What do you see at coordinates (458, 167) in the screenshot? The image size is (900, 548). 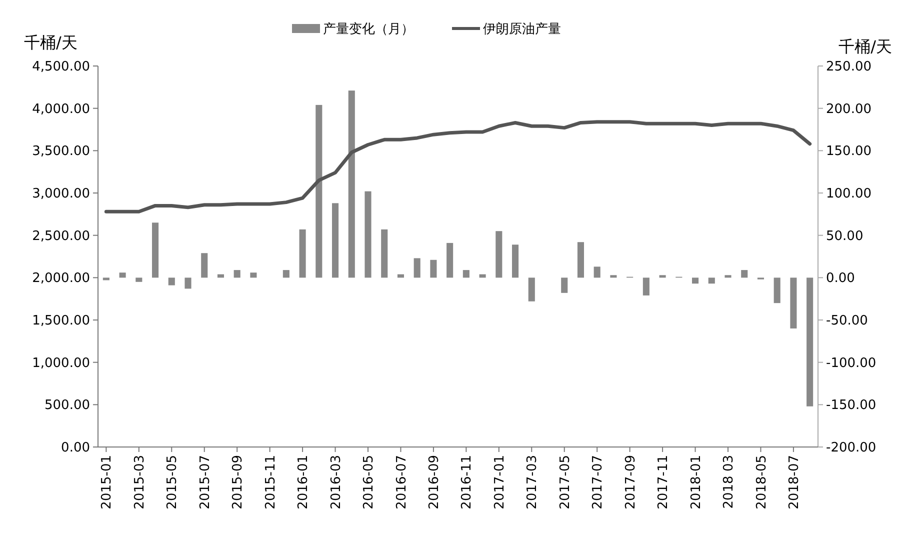 I see `line-series` at bounding box center [458, 167].